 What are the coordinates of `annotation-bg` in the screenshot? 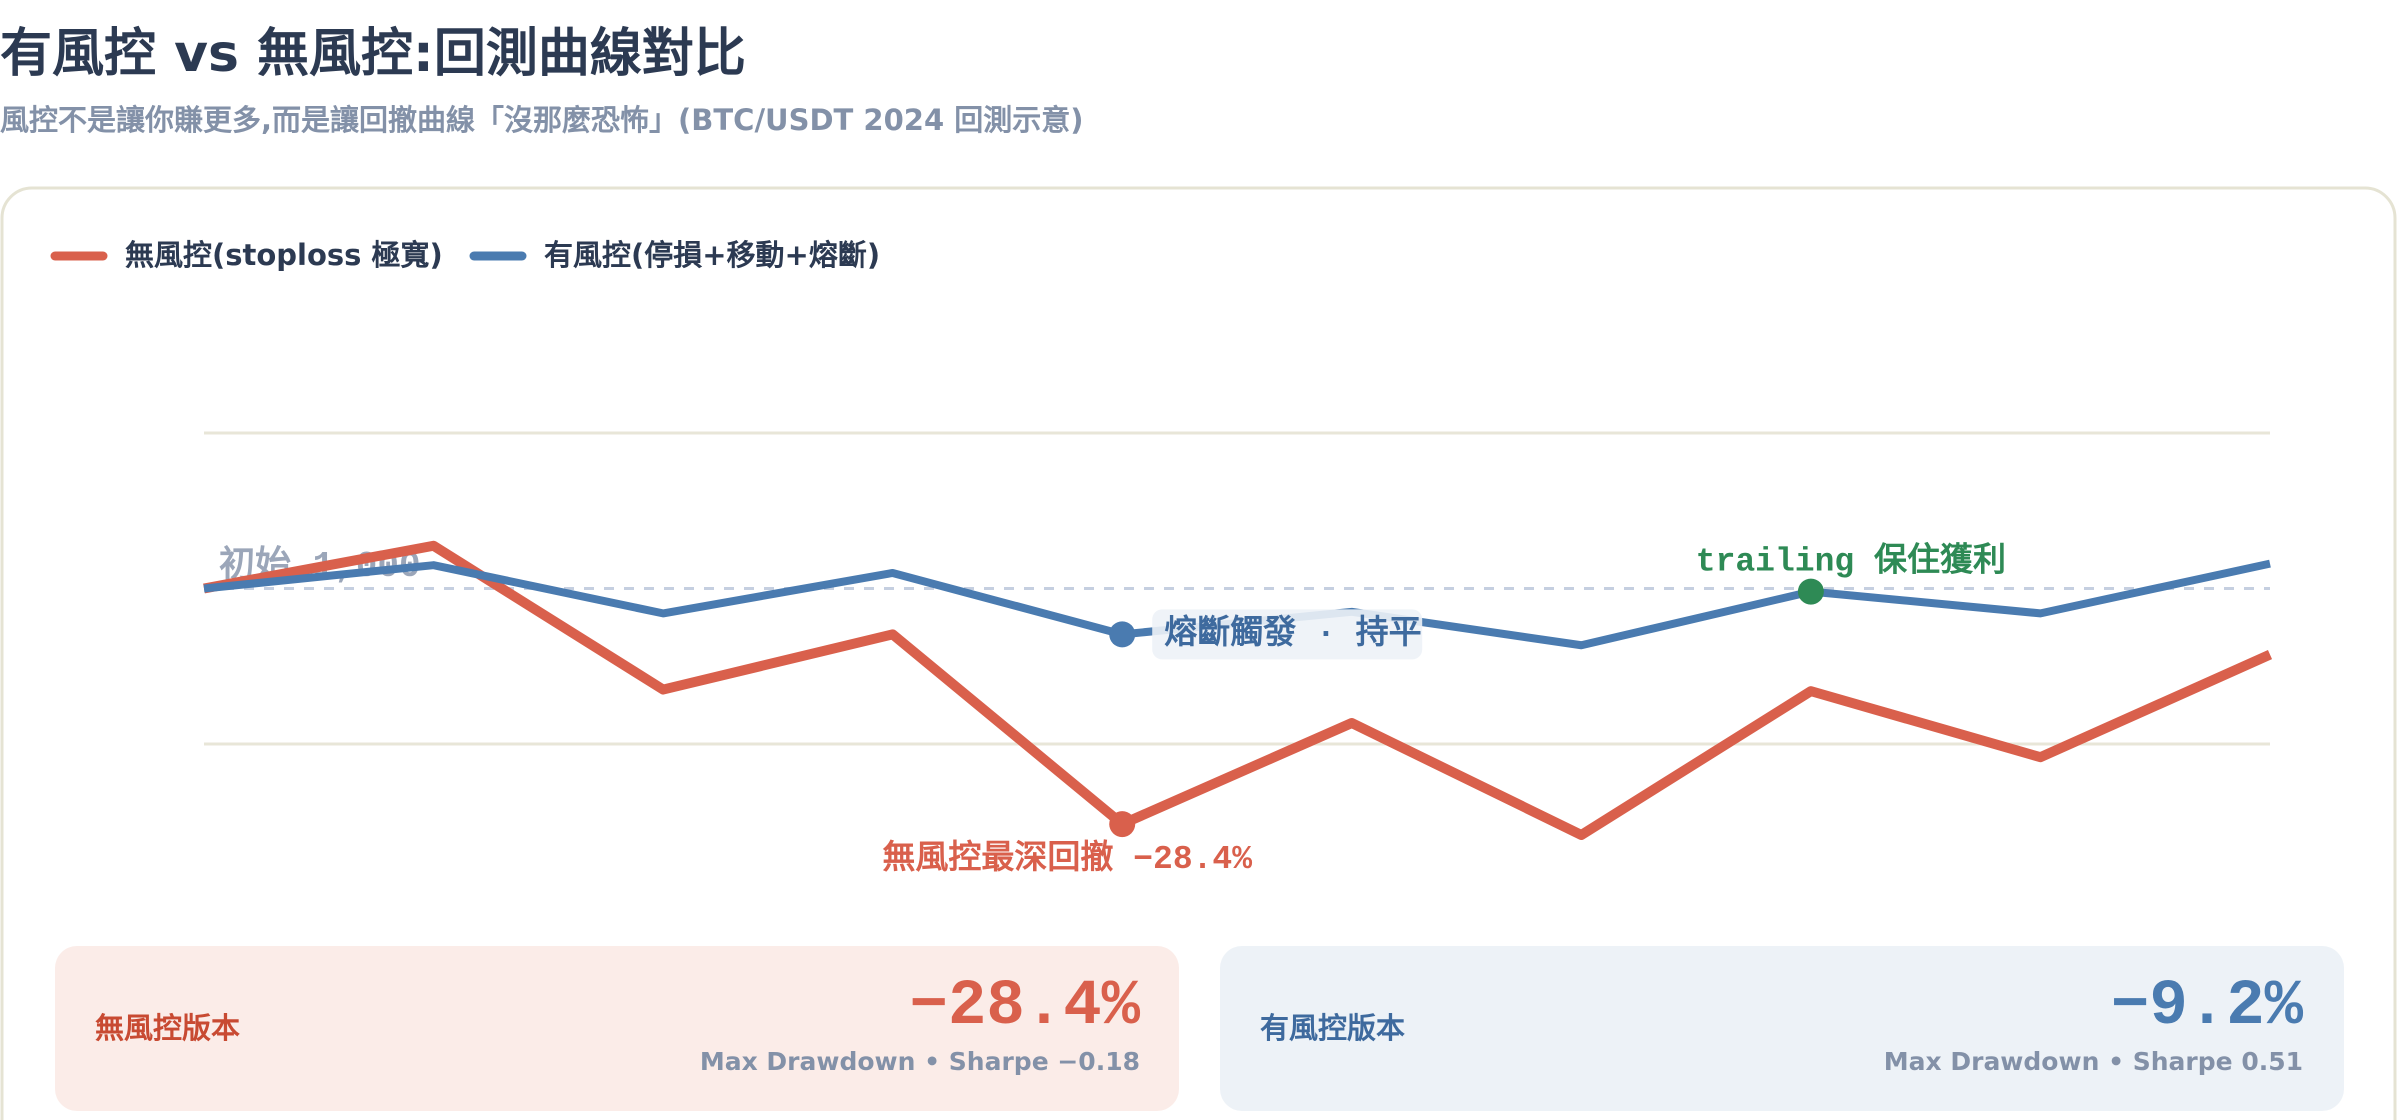 It's located at (1287, 634).